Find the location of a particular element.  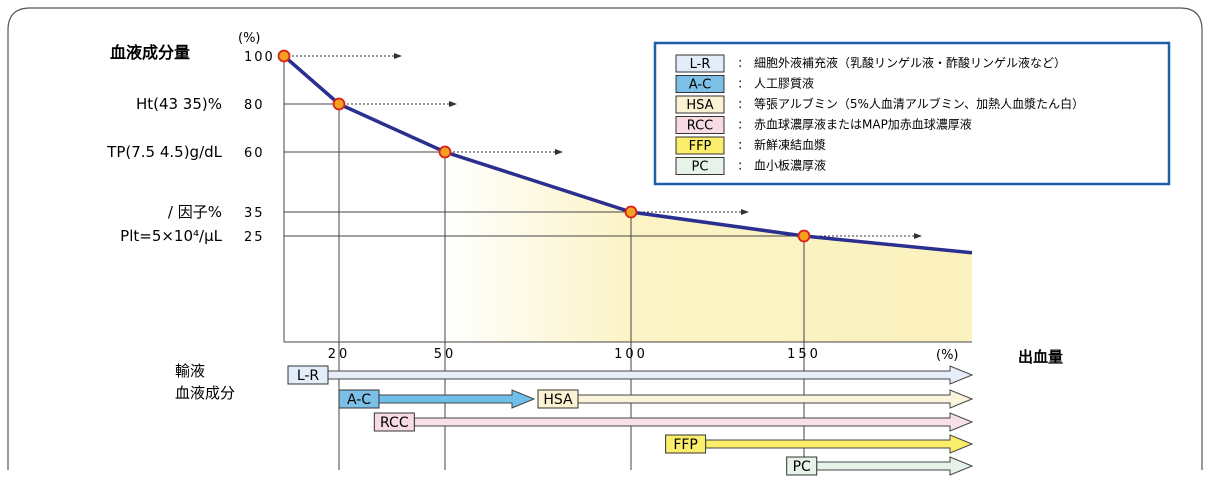

therapy-labels: 輸液 血液成分 is located at coordinates (205, 382).